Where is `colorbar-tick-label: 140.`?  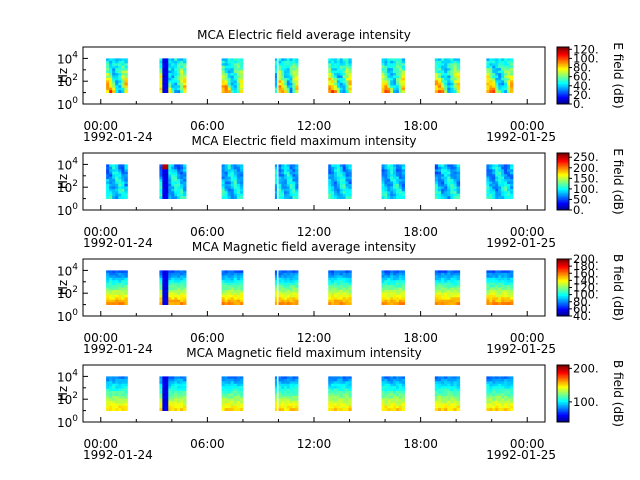
colorbar-tick-label: 140. is located at coordinates (586, 280).